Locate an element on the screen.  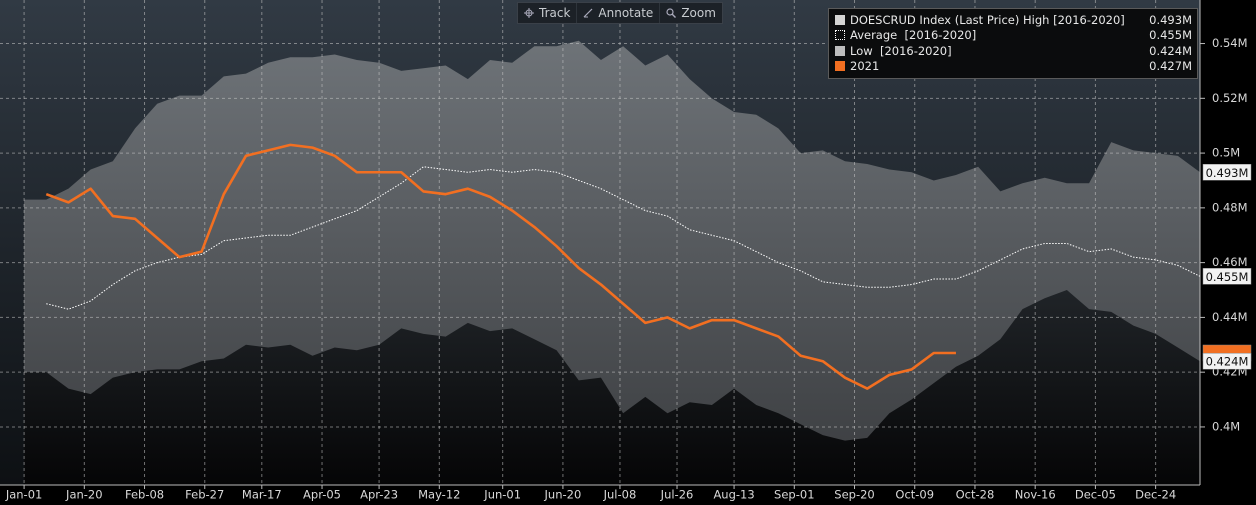
legend-label: 2021 is located at coordinates (865, 66).